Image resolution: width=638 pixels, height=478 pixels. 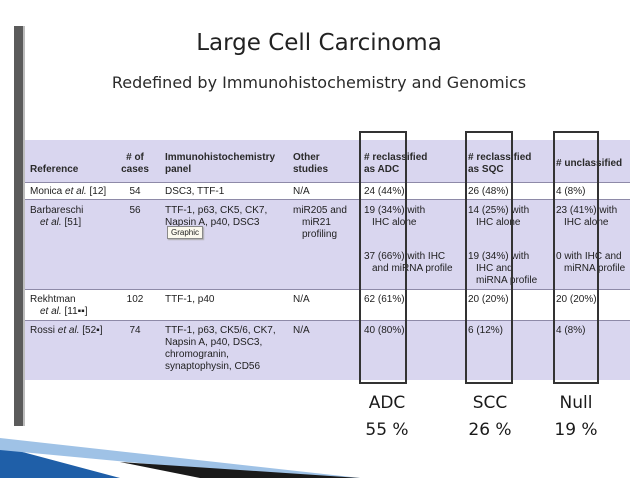 I want to click on table-cell-sqc: 14 (25%) with, so click(x=499, y=210).